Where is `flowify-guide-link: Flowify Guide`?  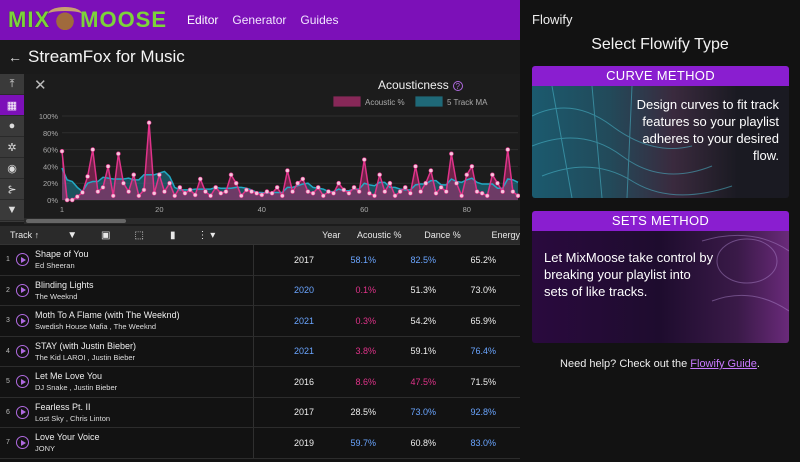
flowify-guide-link: Flowify Guide is located at coordinates (723, 364).